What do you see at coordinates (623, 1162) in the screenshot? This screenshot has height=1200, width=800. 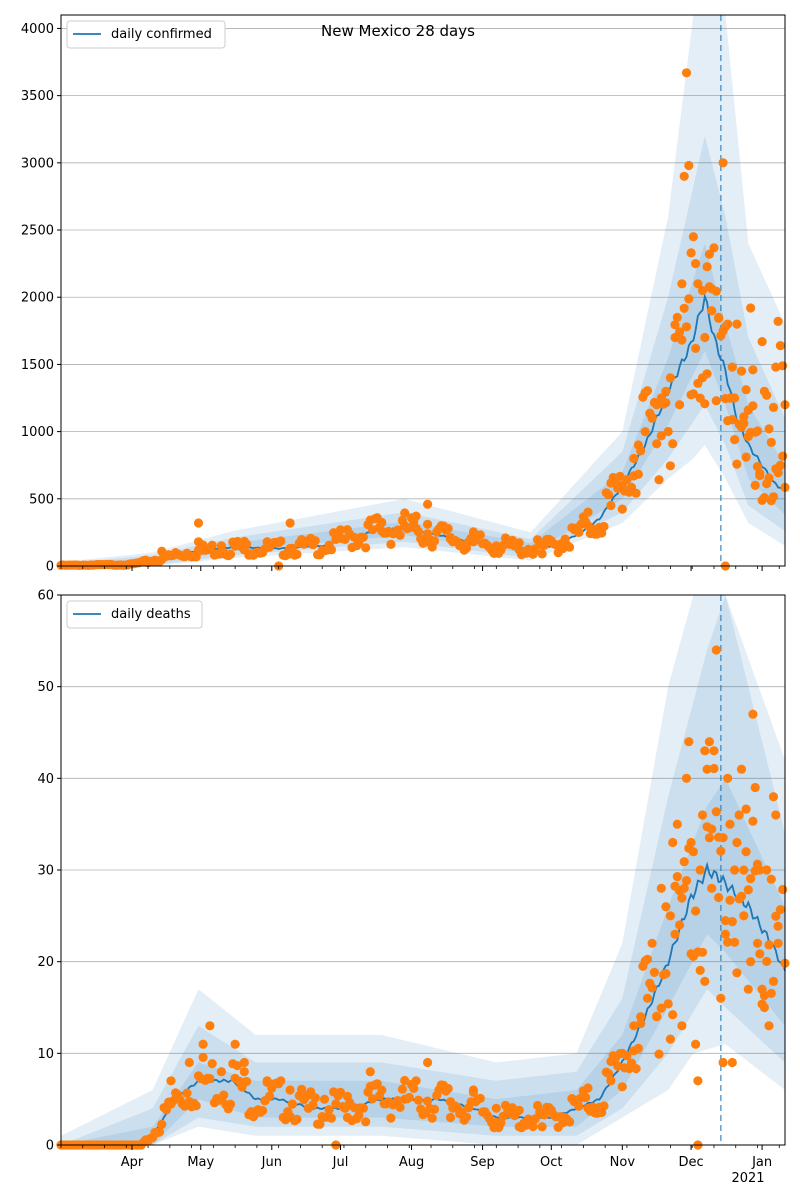 I see `x-tick-label: Nov` at bounding box center [623, 1162].